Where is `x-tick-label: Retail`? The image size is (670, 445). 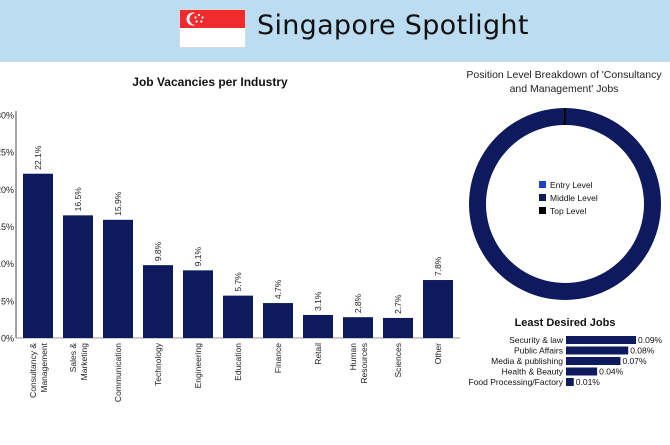
x-tick-label: Retail is located at coordinates (318, 354).